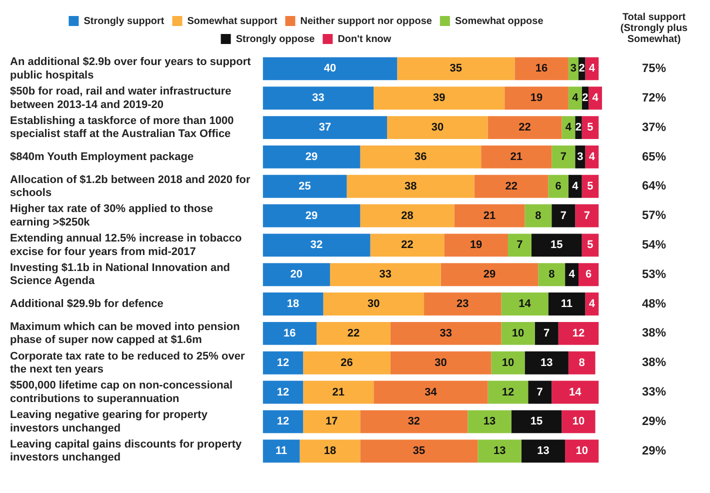 The height and width of the screenshot is (493, 710). What do you see at coordinates (590, 186) in the screenshot?
I see `data-label: 5` at bounding box center [590, 186].